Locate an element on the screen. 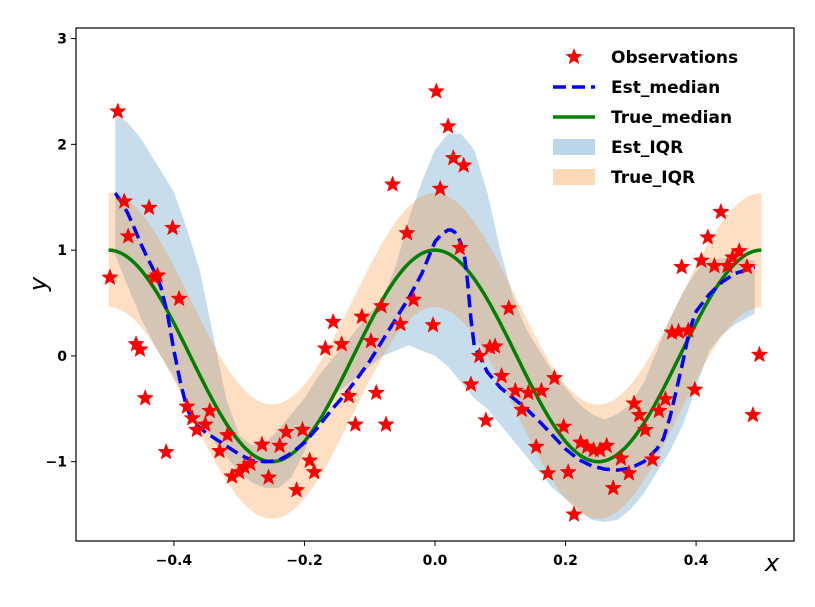 Image resolution: width=815 pixels, height=607 pixels. legend-label: True_median is located at coordinates (671, 118).